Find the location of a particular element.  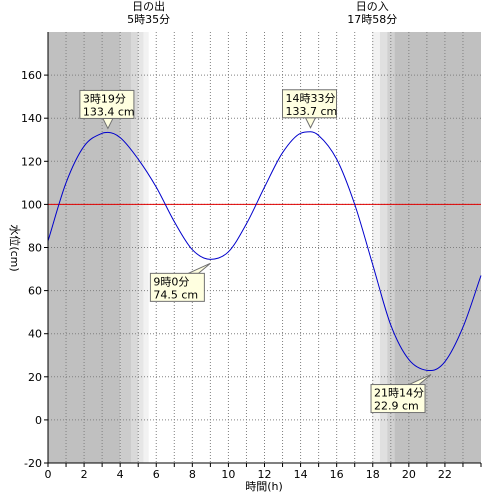

sunrise-label: 日の出 is located at coordinates (148, 6).